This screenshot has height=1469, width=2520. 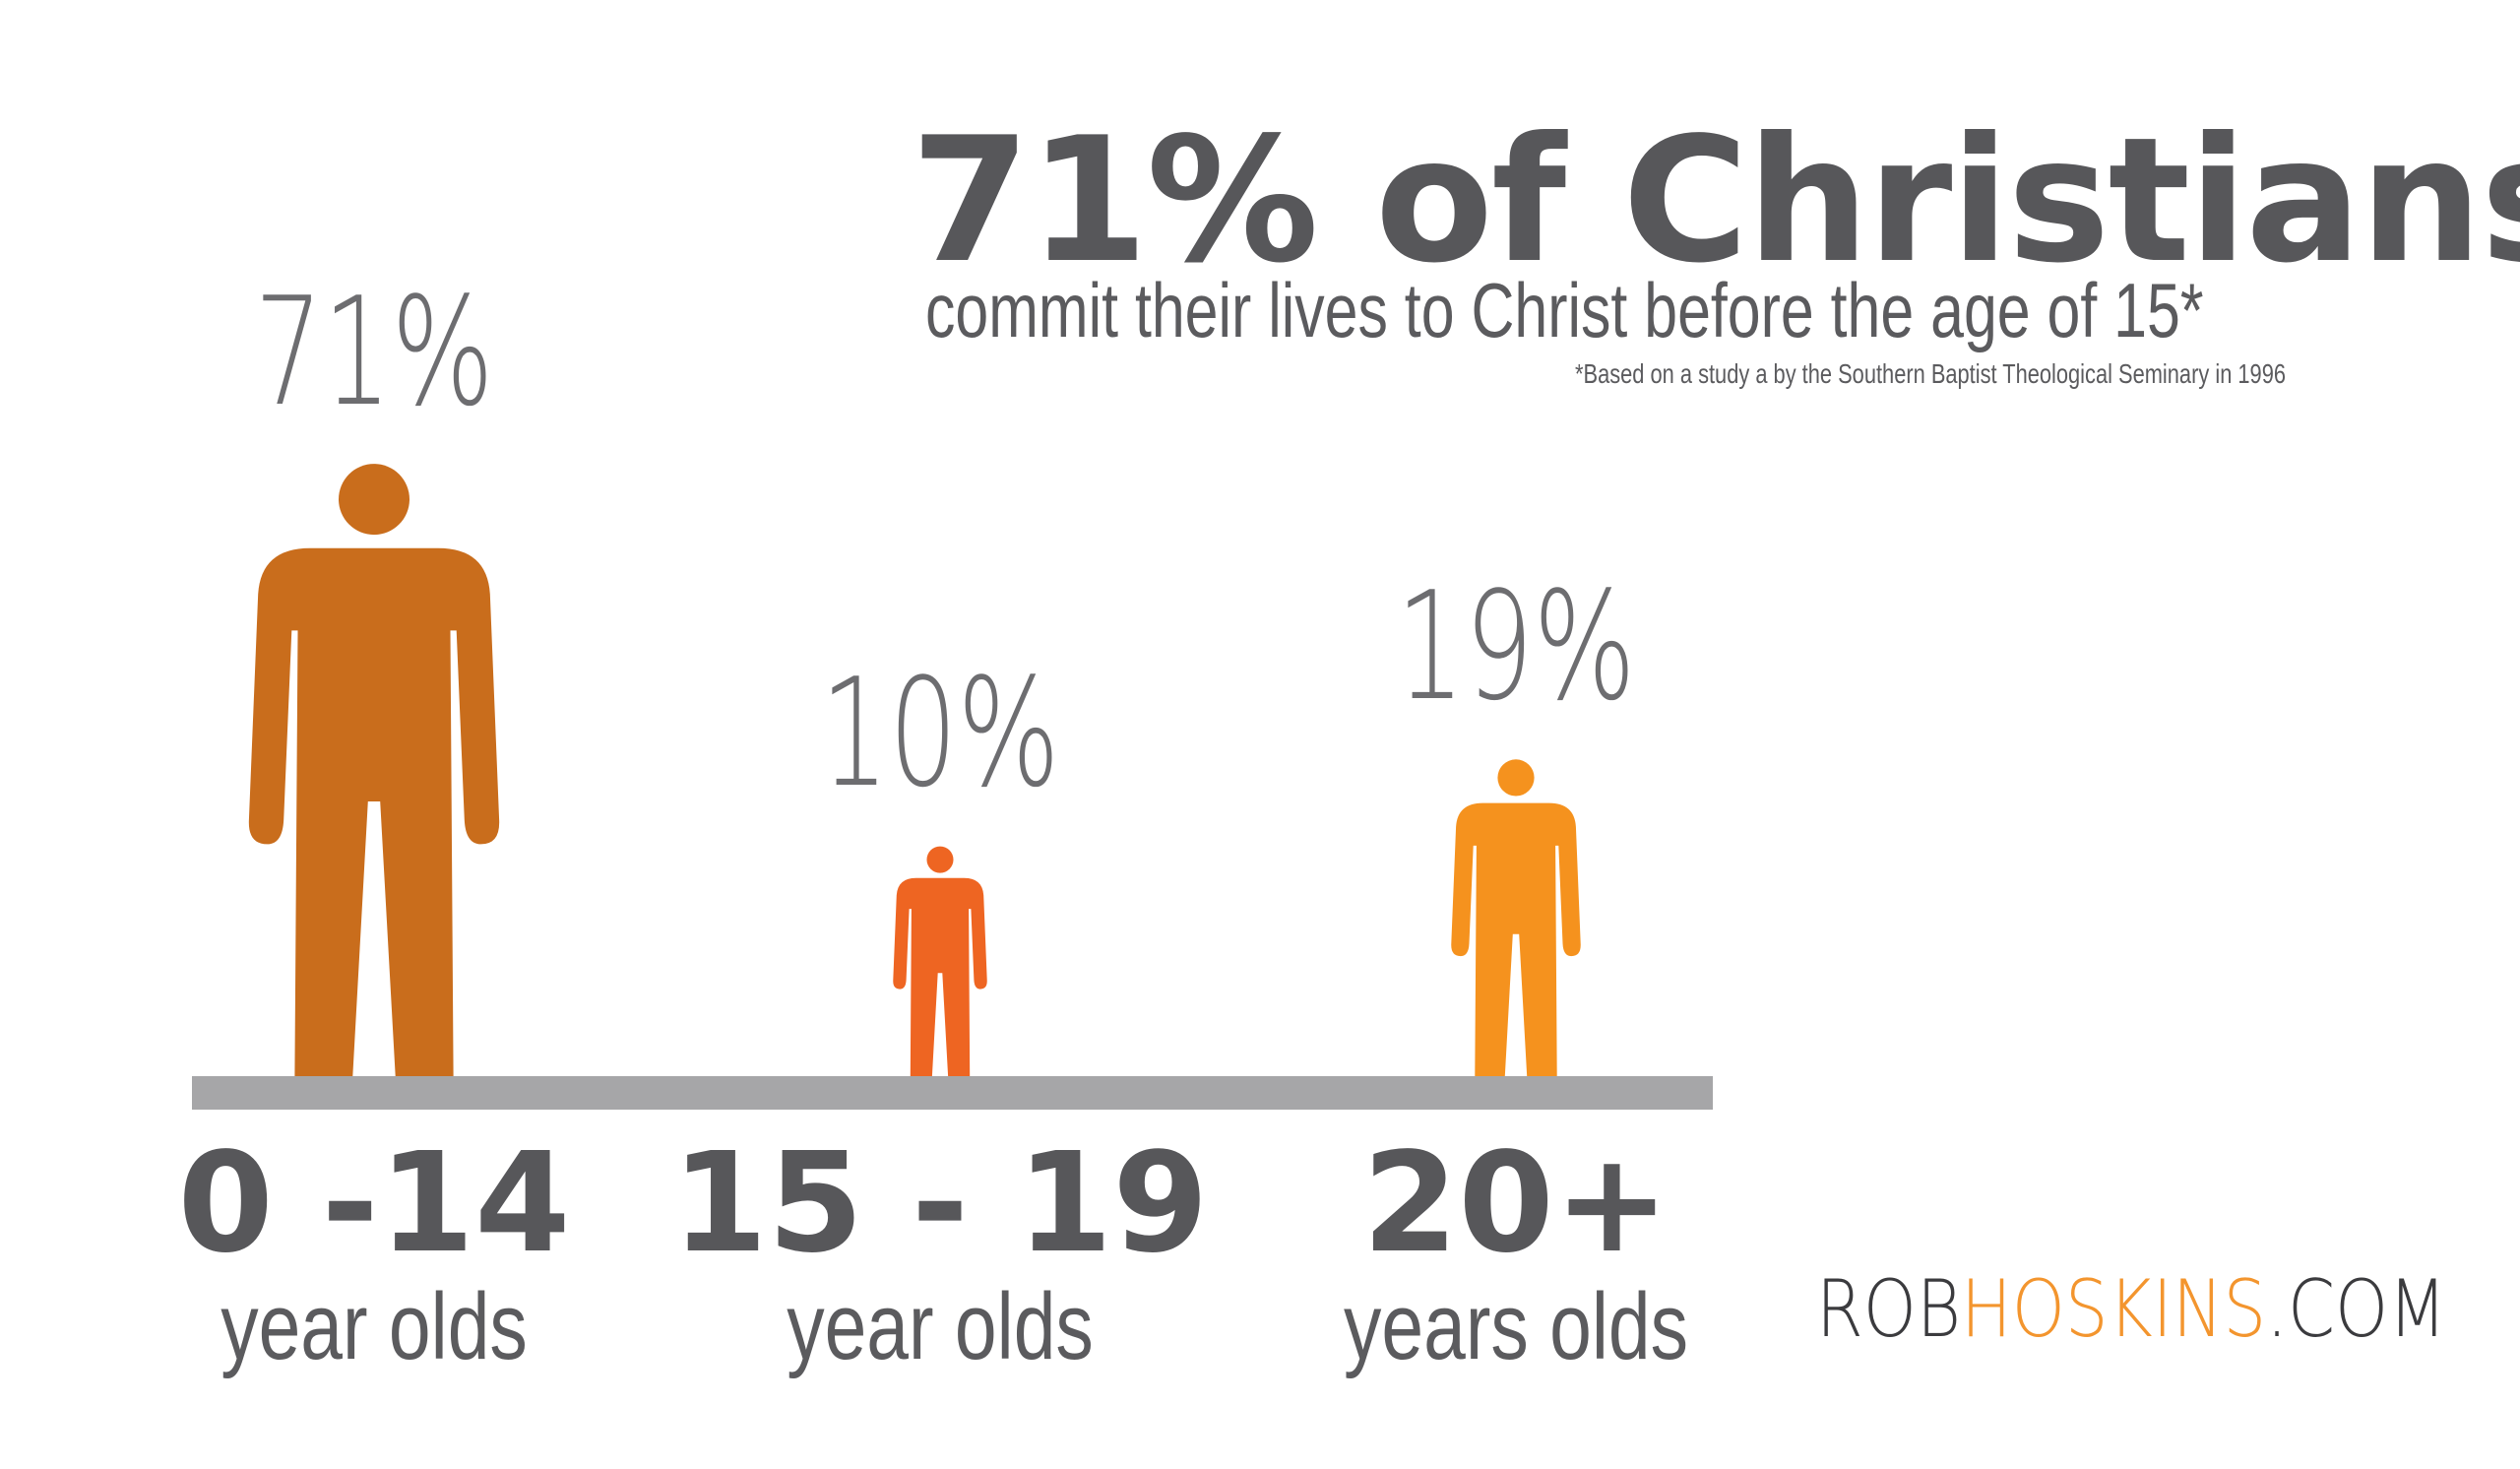 What do you see at coordinates (2114, 1309) in the screenshot?
I see `brand-part-2: HOSKINS` at bounding box center [2114, 1309].